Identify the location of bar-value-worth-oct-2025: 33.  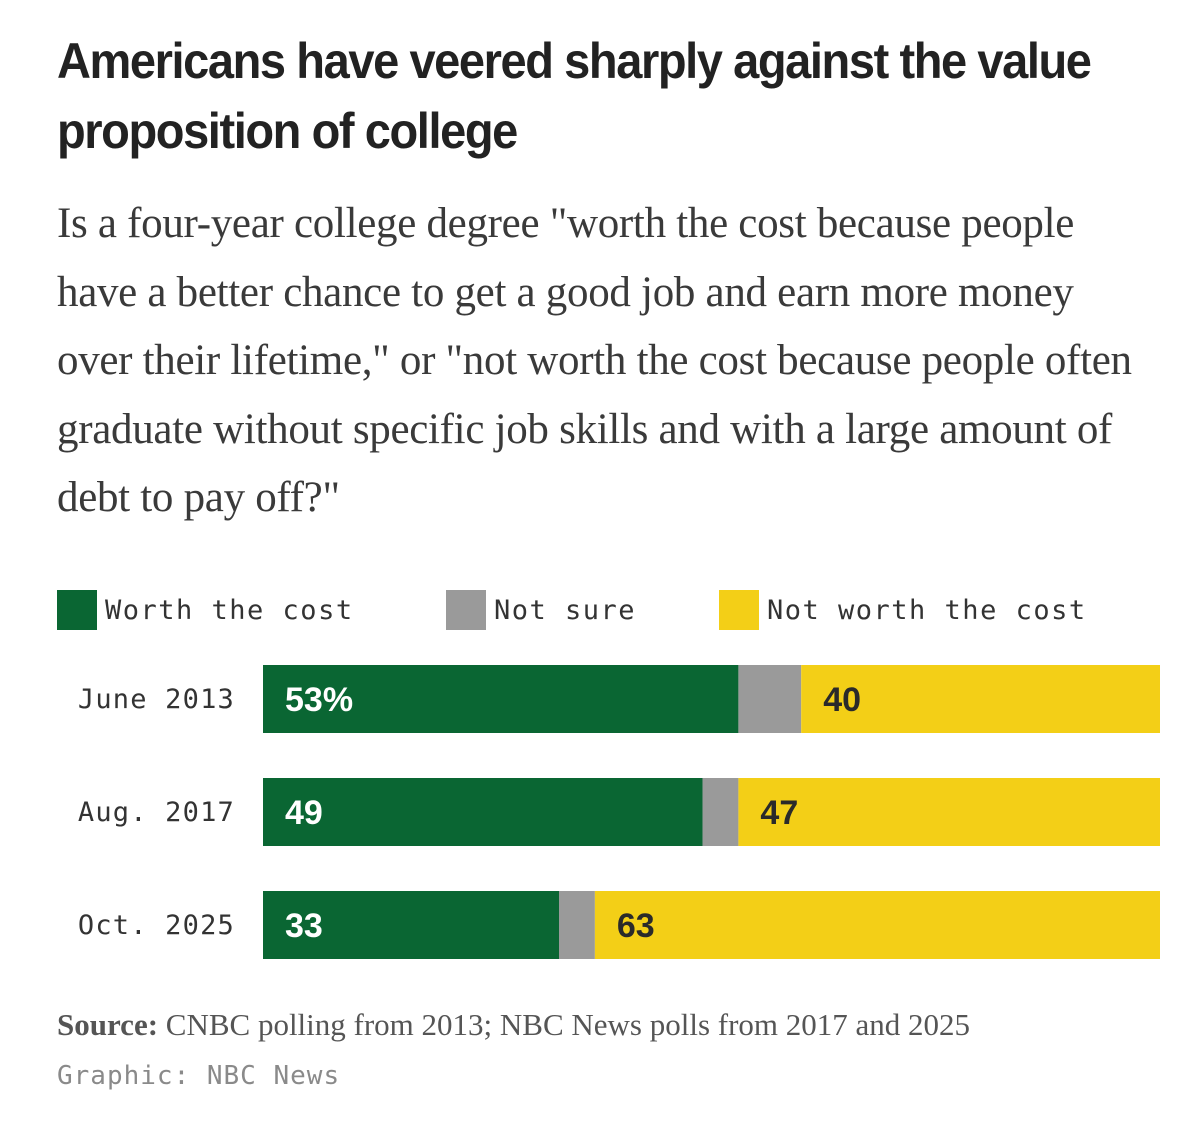
(304, 926).